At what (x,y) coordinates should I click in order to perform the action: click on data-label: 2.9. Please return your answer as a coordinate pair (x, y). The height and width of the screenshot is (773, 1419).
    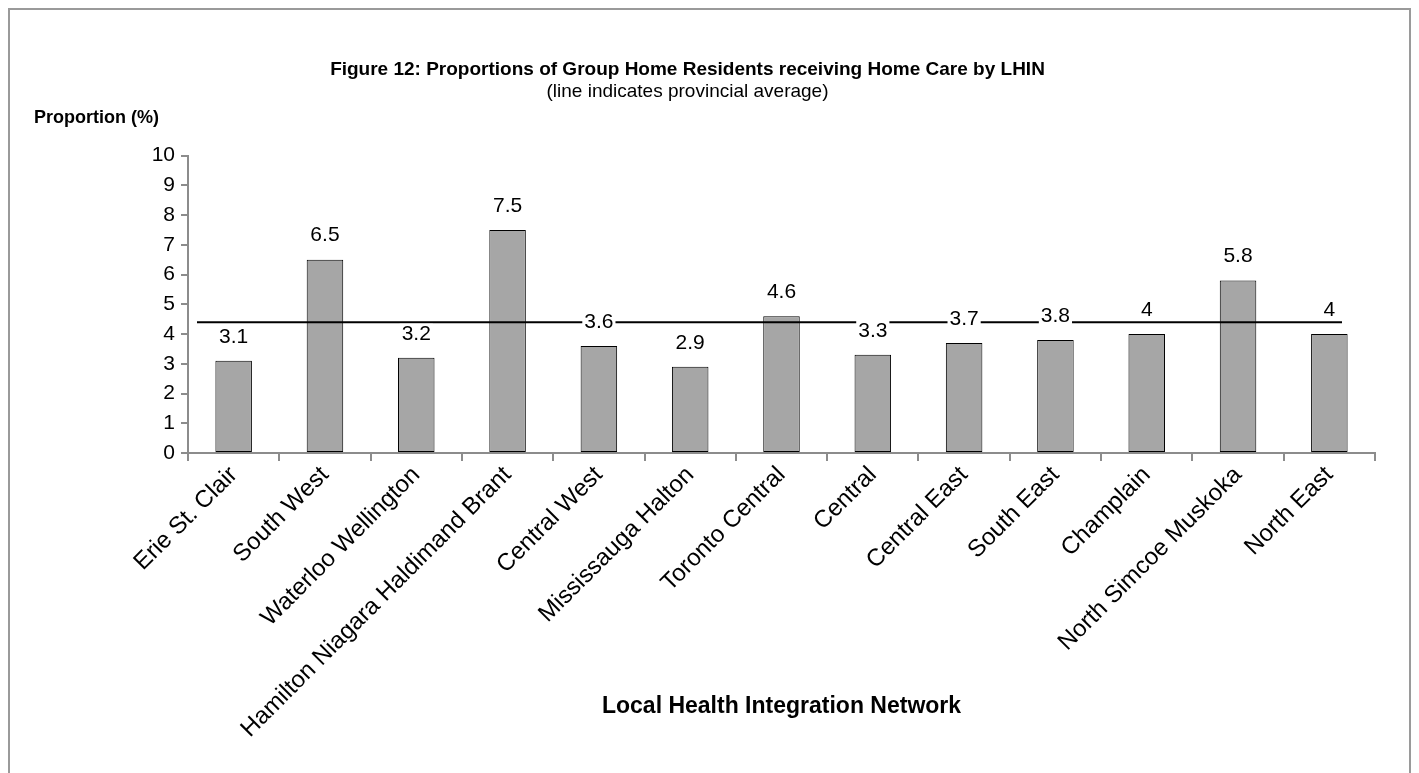
    Looking at the image, I should click on (690, 341).